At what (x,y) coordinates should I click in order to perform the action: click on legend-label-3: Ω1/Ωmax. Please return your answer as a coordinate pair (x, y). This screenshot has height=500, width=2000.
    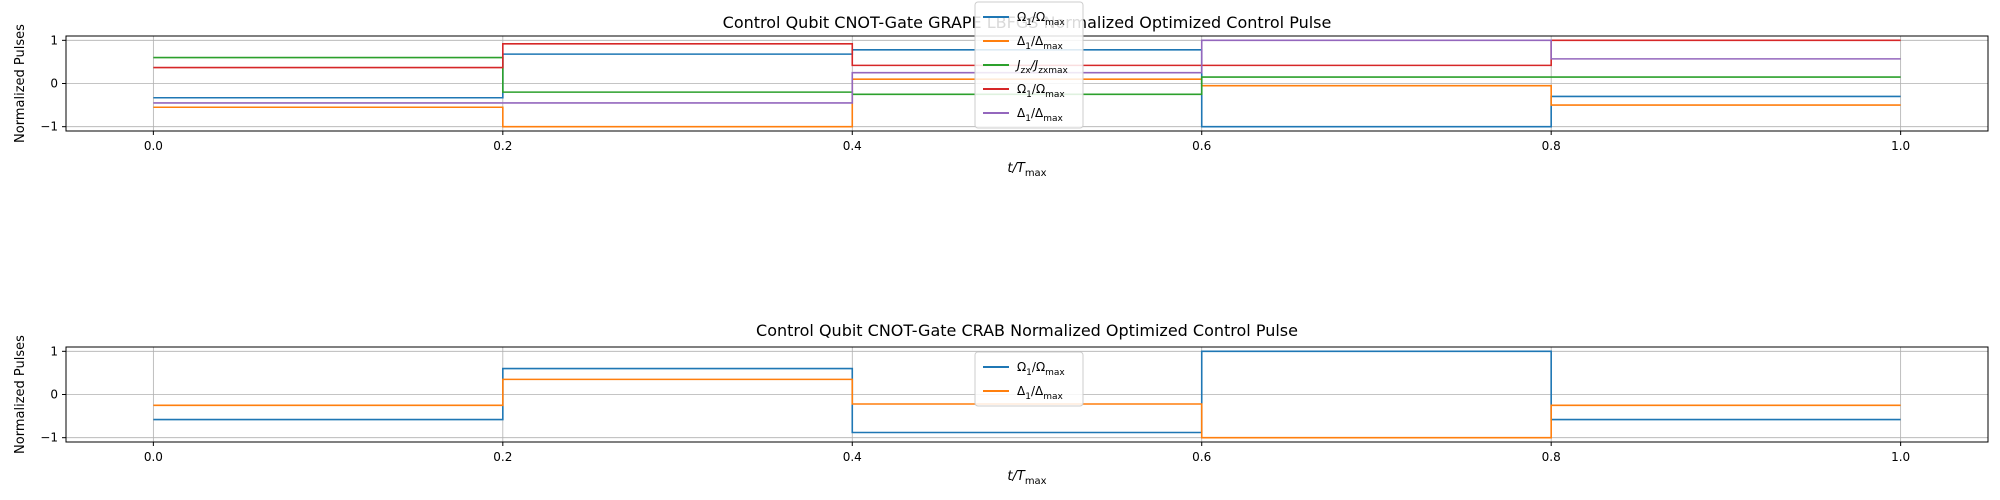
    Looking at the image, I should click on (1041, 91).